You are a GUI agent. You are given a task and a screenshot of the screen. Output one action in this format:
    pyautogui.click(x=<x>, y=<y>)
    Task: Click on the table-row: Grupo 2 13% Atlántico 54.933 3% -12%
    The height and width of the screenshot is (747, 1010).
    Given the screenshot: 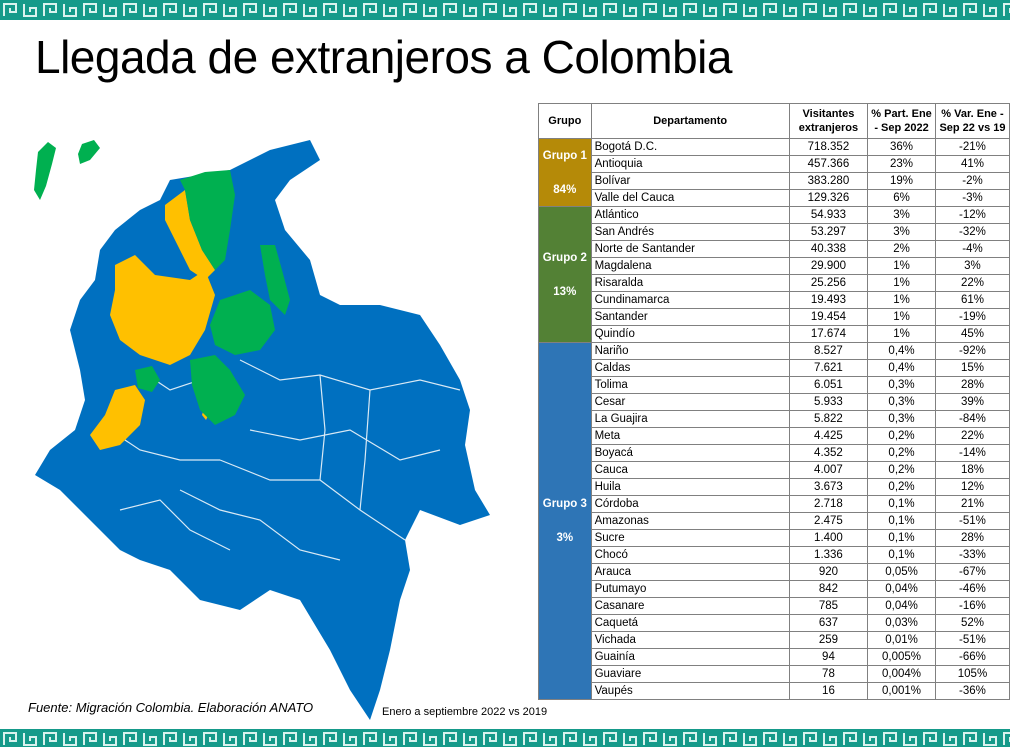 What is the action you would take?
    pyautogui.click(x=774, y=274)
    